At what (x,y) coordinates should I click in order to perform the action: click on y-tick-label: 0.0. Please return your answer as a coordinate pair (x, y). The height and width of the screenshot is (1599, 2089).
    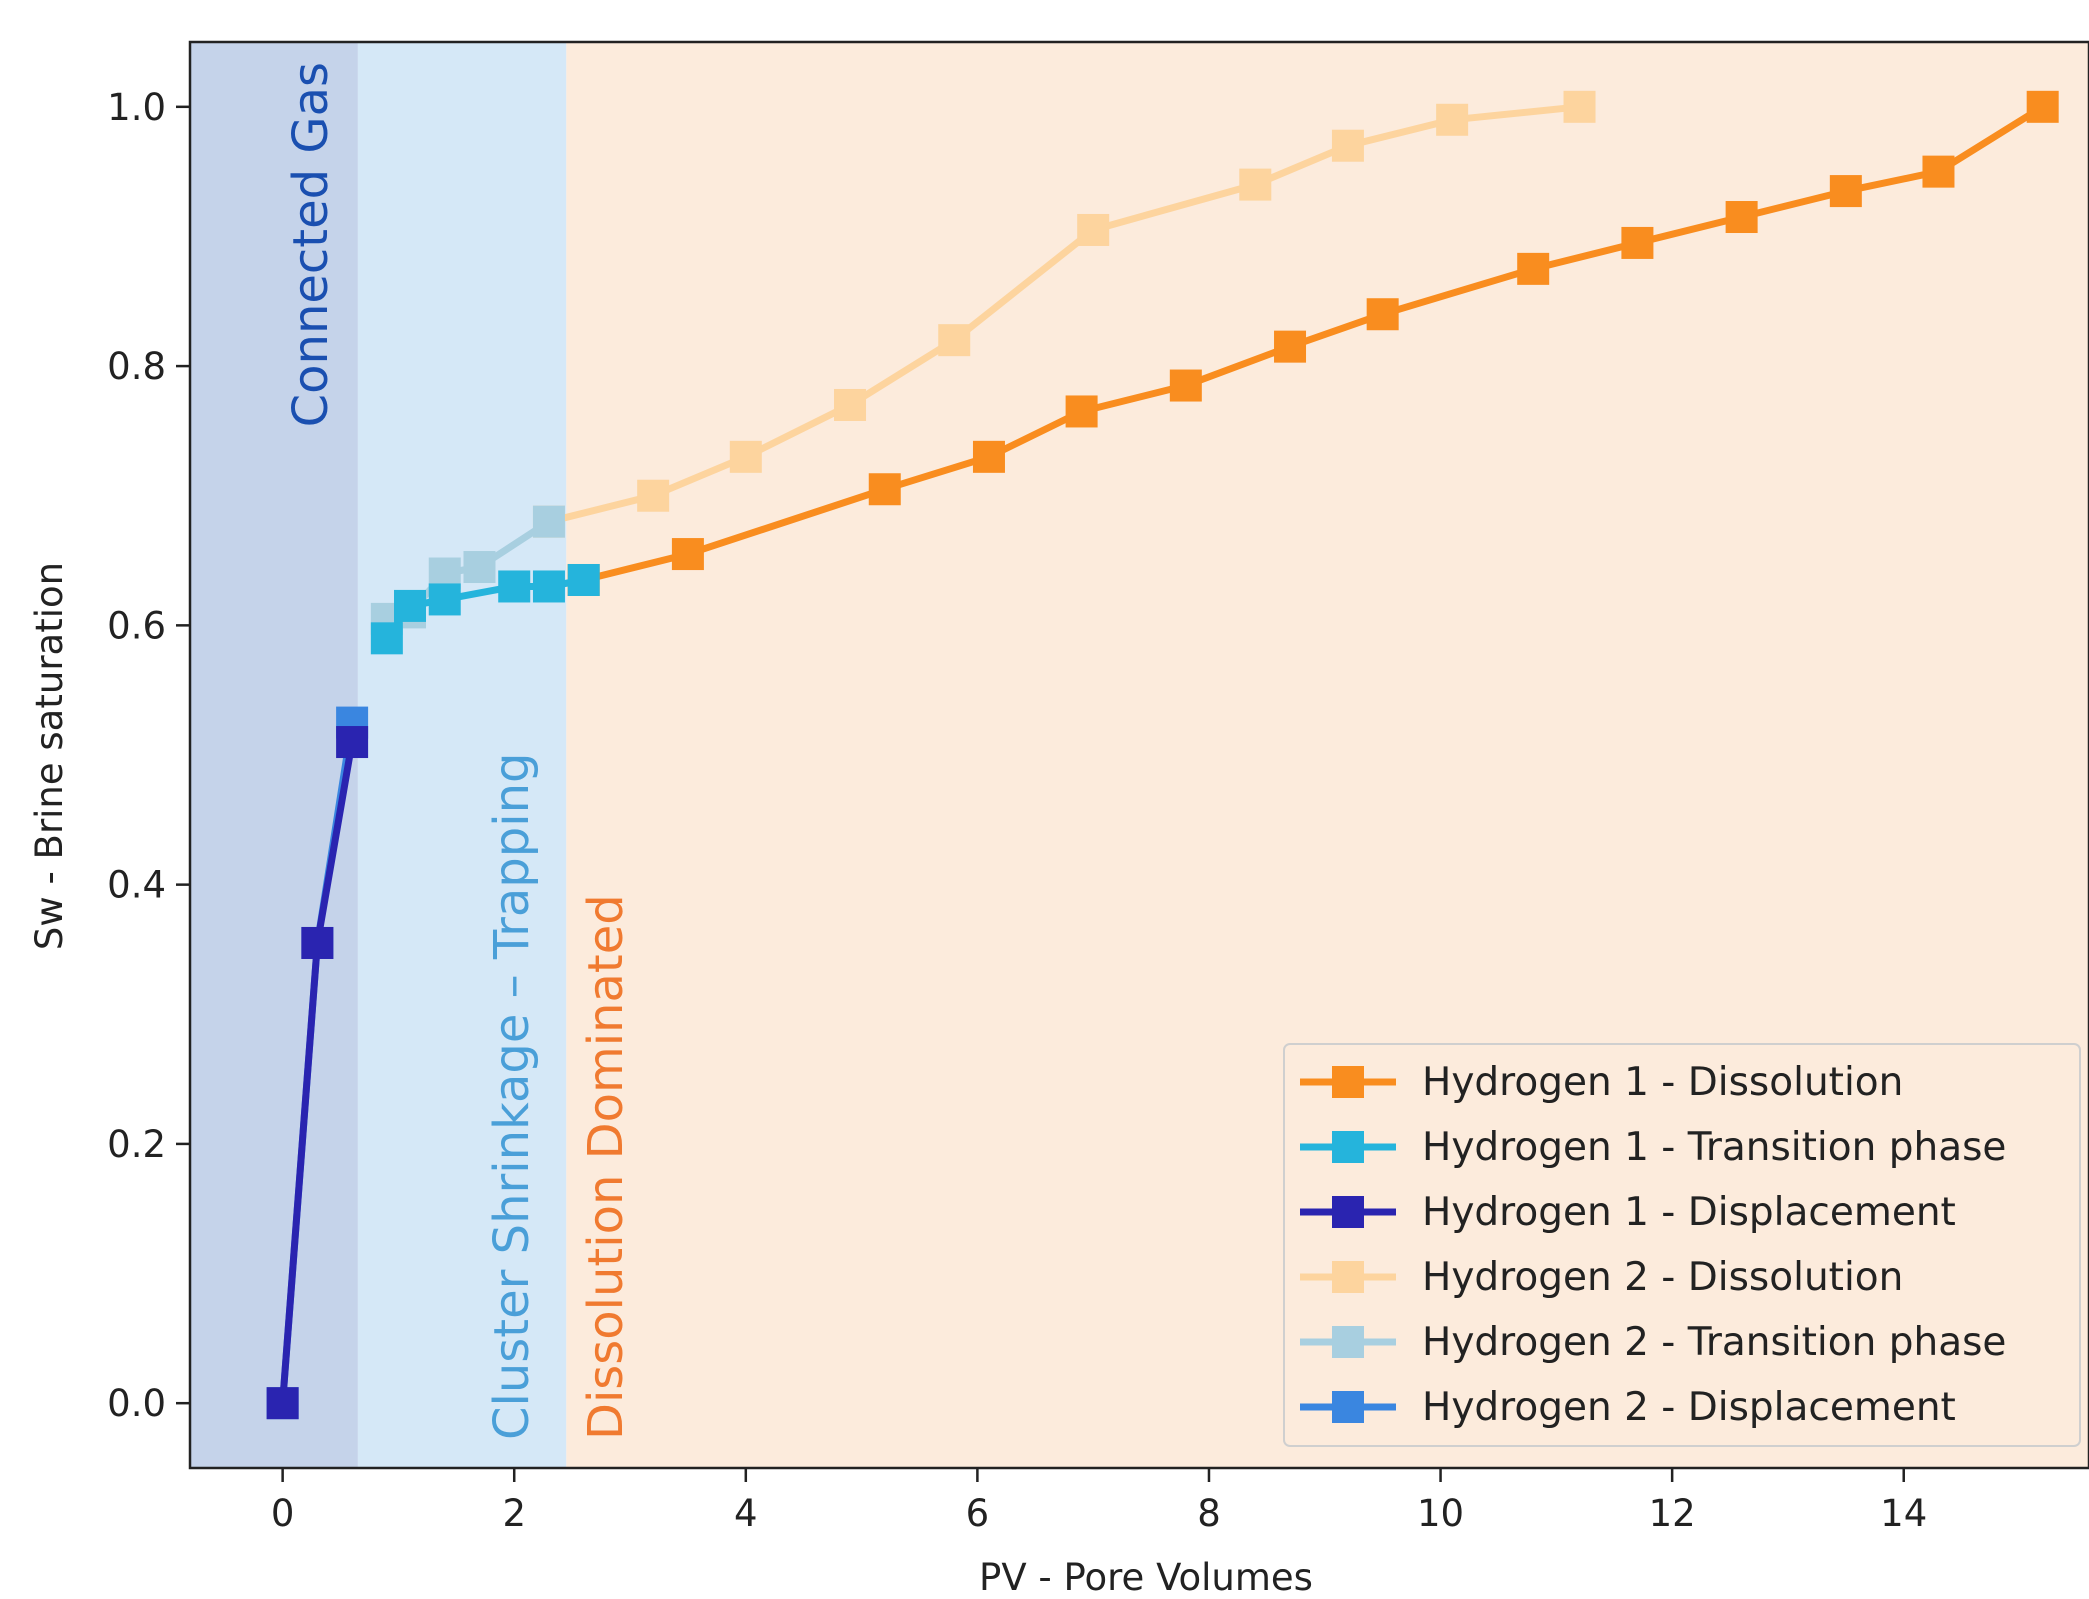
    Looking at the image, I should click on (136, 1403).